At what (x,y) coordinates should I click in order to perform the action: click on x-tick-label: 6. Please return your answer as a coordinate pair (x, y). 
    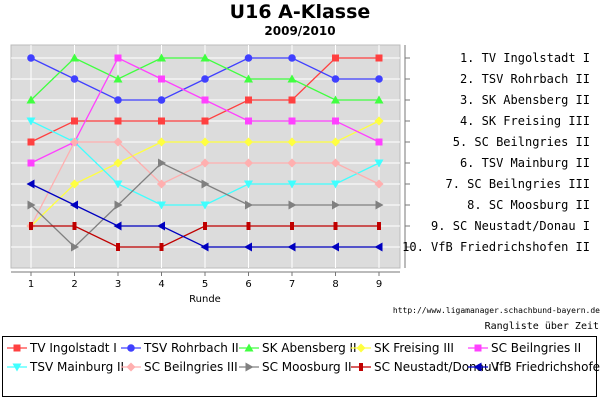
    Looking at the image, I should click on (248, 284).